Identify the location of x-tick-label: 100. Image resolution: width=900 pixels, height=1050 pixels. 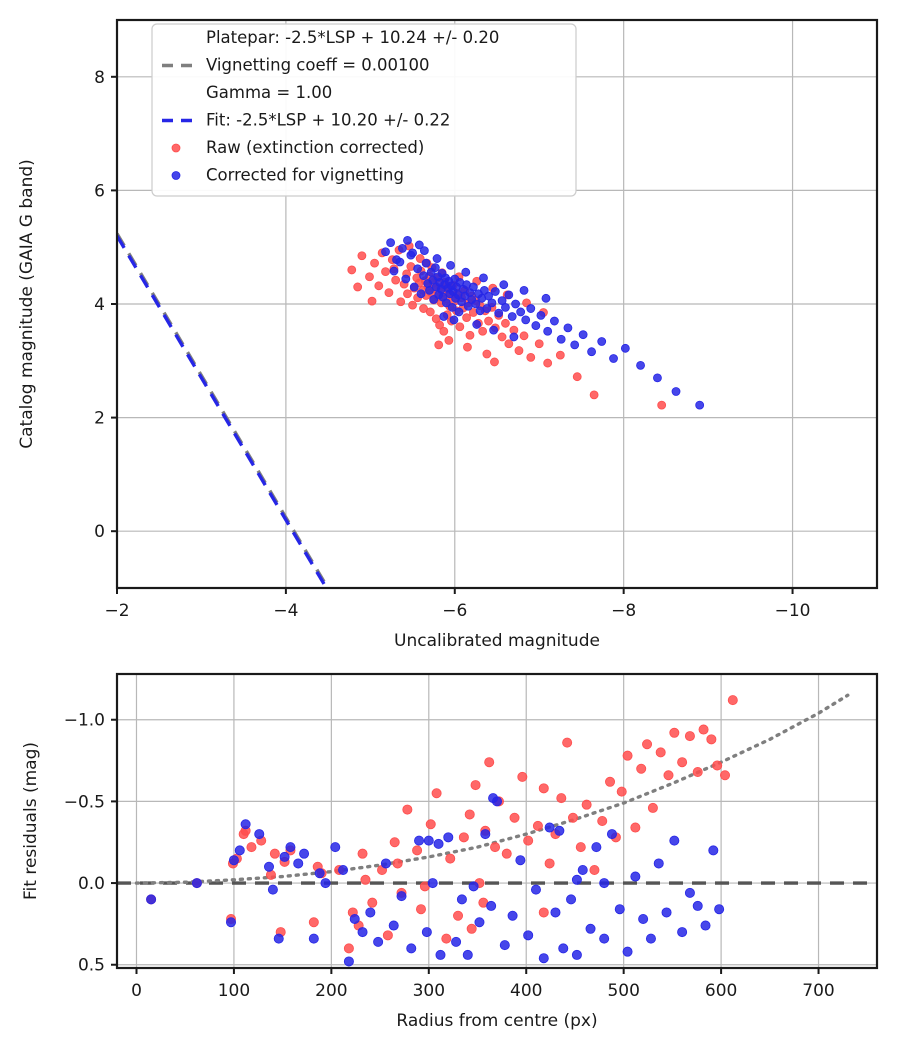
(234, 991).